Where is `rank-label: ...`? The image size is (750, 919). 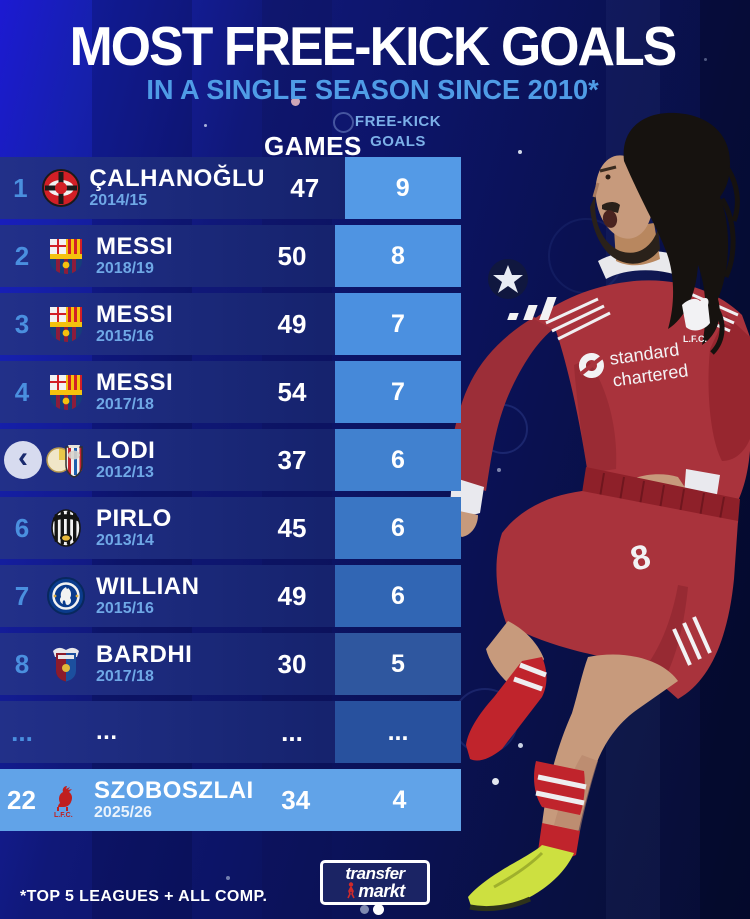
rank-label: ... is located at coordinates (22, 731).